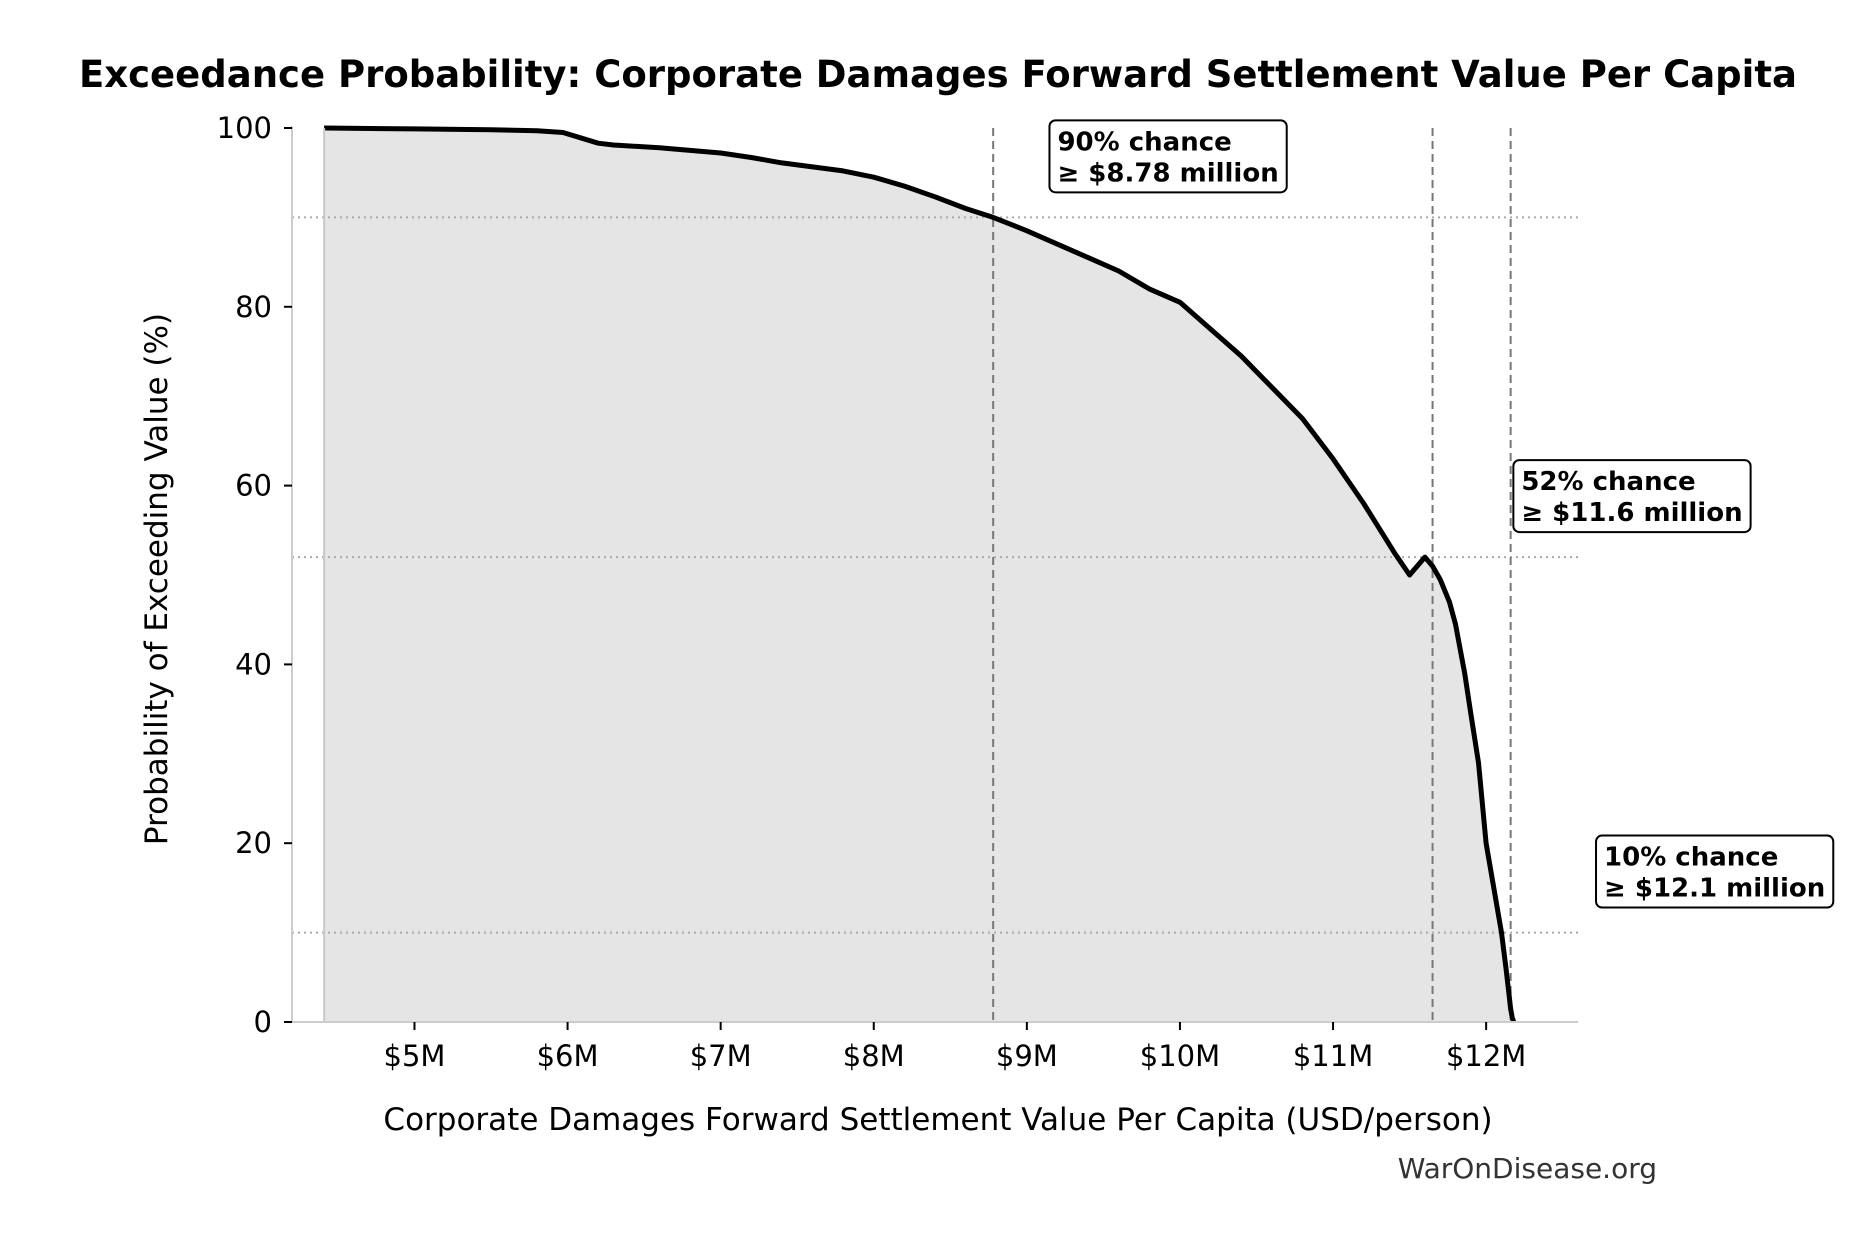 This screenshot has width=1876, height=1234. Describe the element at coordinates (1027, 1056) in the screenshot. I see `x-tick-label: $9M` at that location.